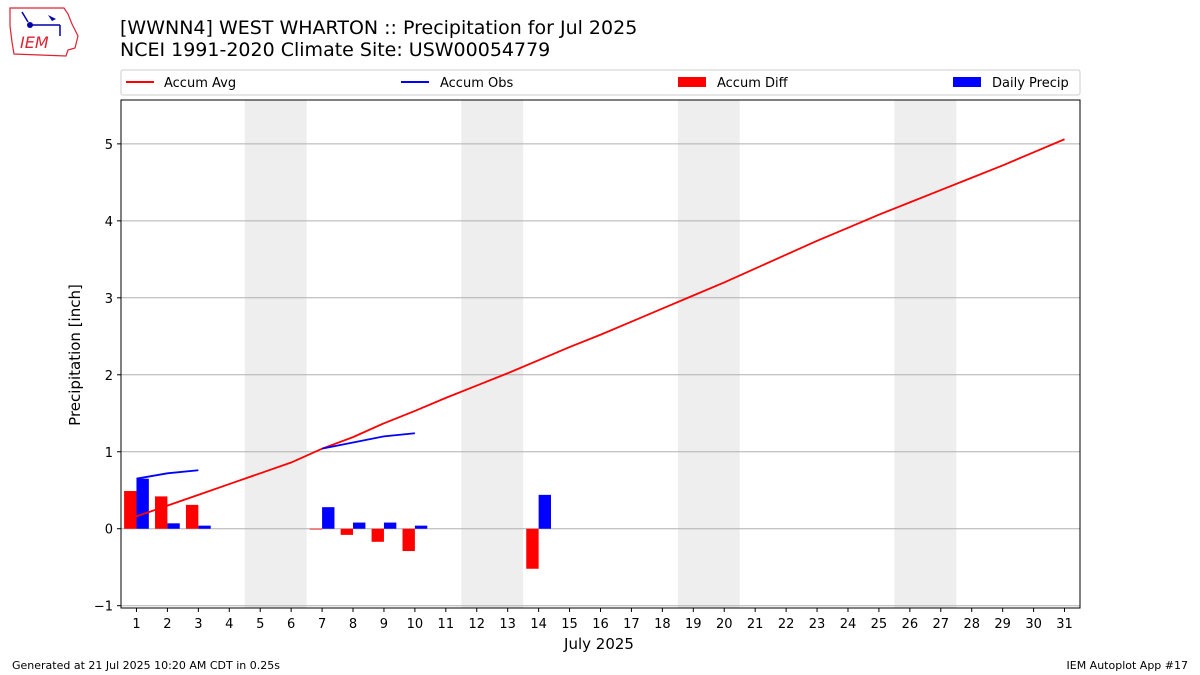 The height and width of the screenshot is (675, 1200). What do you see at coordinates (109, 222) in the screenshot?
I see `y-tick-label: 4` at bounding box center [109, 222].